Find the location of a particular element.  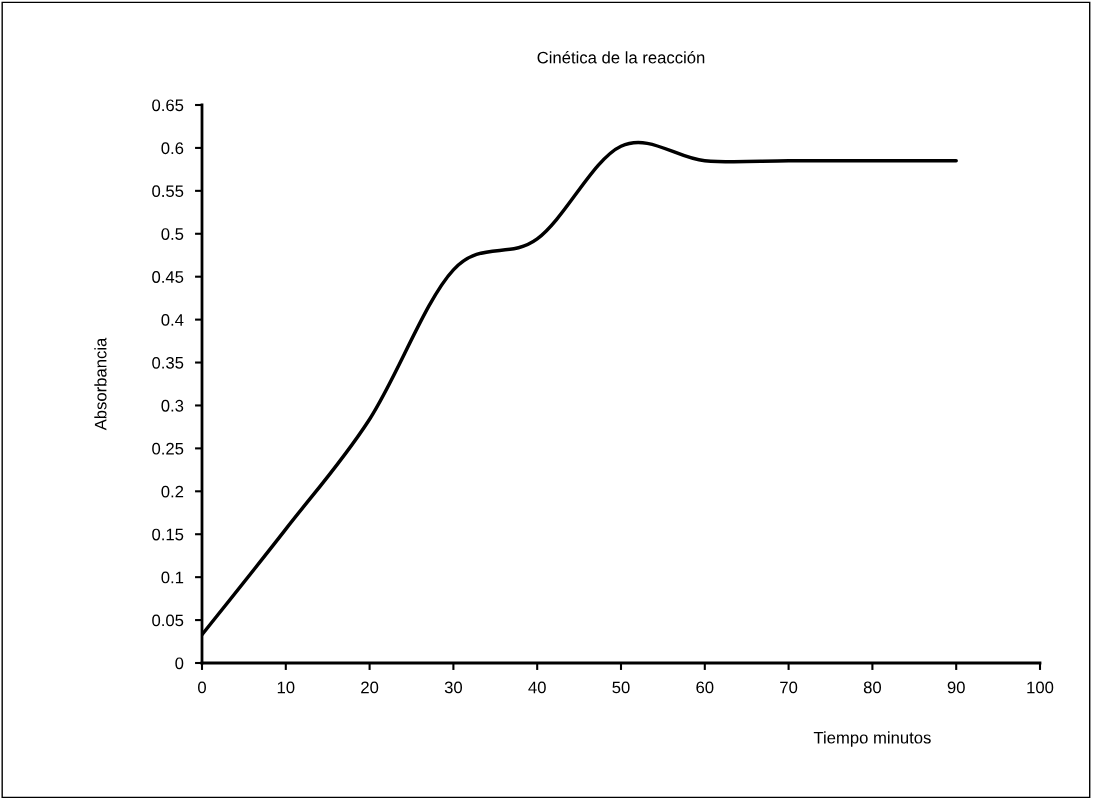

y-tick-label: 0.55 is located at coordinates (168, 191).